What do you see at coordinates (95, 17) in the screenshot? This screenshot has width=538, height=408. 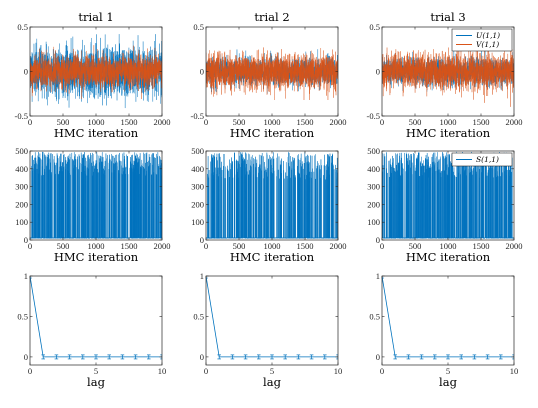 I see `subplot-title: trial 1` at bounding box center [95, 17].